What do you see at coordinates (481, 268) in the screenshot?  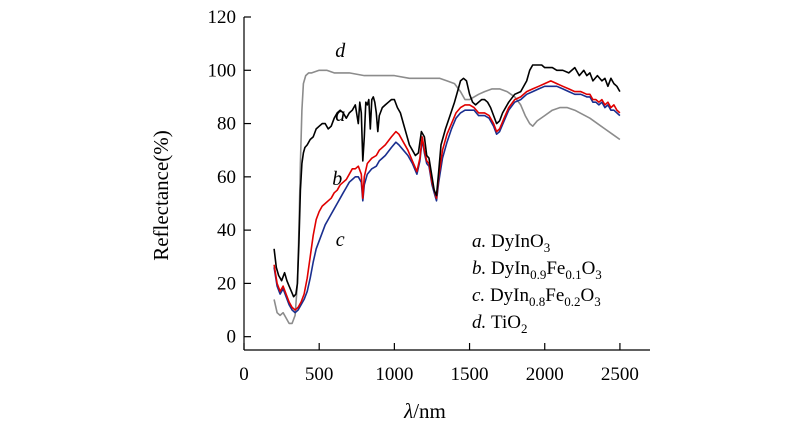 I see `legend-letter: b.` at bounding box center [481, 268].